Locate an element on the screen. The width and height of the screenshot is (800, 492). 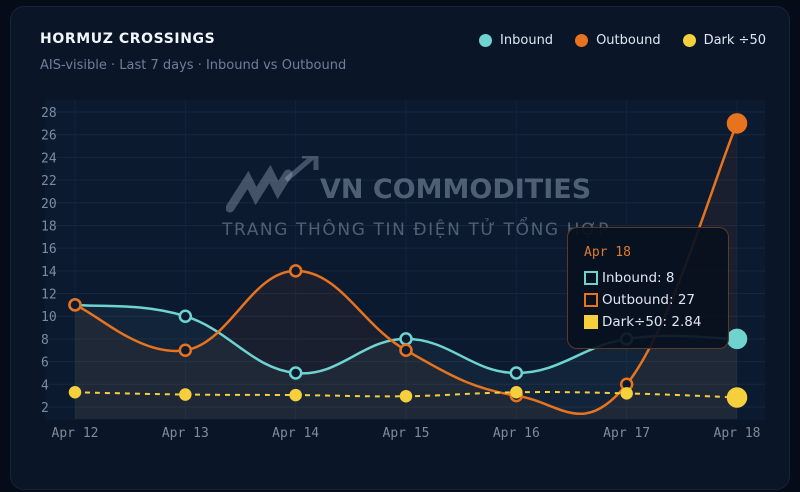
legend: Inbound Outbound Dark ÷50 is located at coordinates (622, 40).